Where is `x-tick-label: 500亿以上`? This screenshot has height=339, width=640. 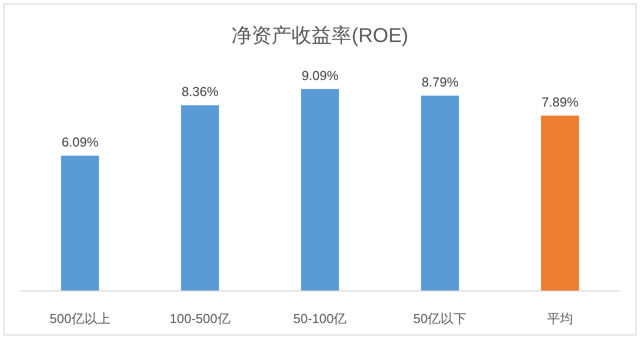
x-tick-label: 500亿以上 is located at coordinates (80, 318).